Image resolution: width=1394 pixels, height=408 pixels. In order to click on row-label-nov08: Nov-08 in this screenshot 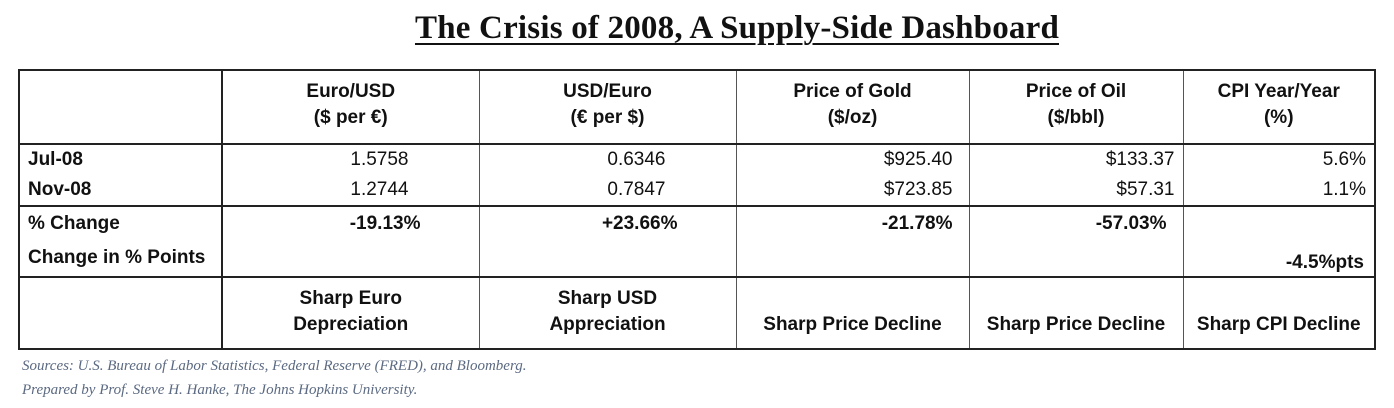, I will do `click(120, 191)`.